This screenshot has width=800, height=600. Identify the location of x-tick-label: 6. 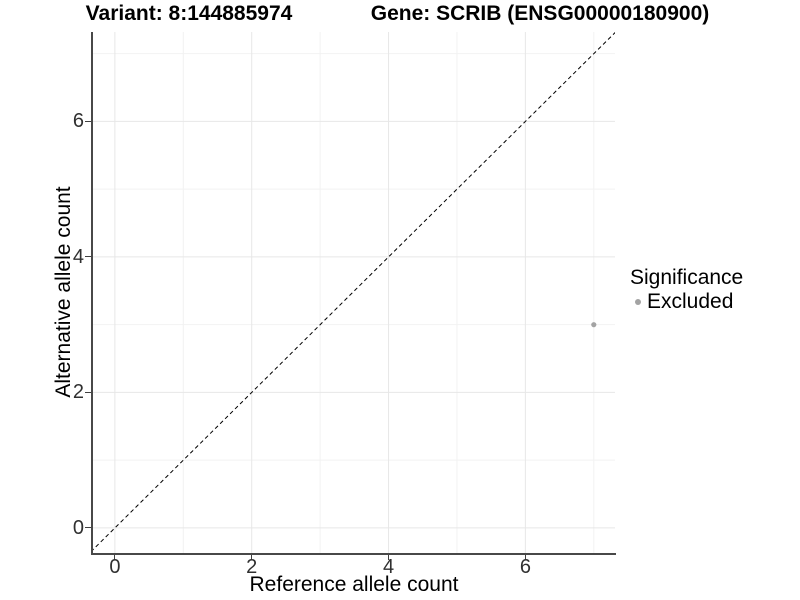
(525, 567).